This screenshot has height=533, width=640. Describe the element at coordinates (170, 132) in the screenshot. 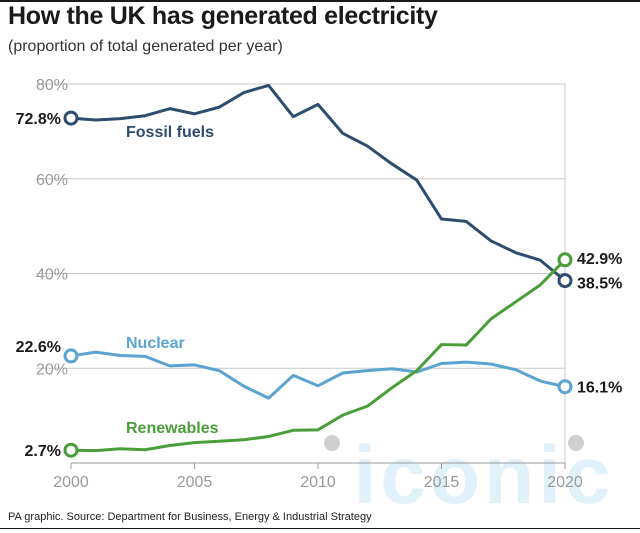

I see `series-name-fossil-fuels: Fossil fuels` at that location.